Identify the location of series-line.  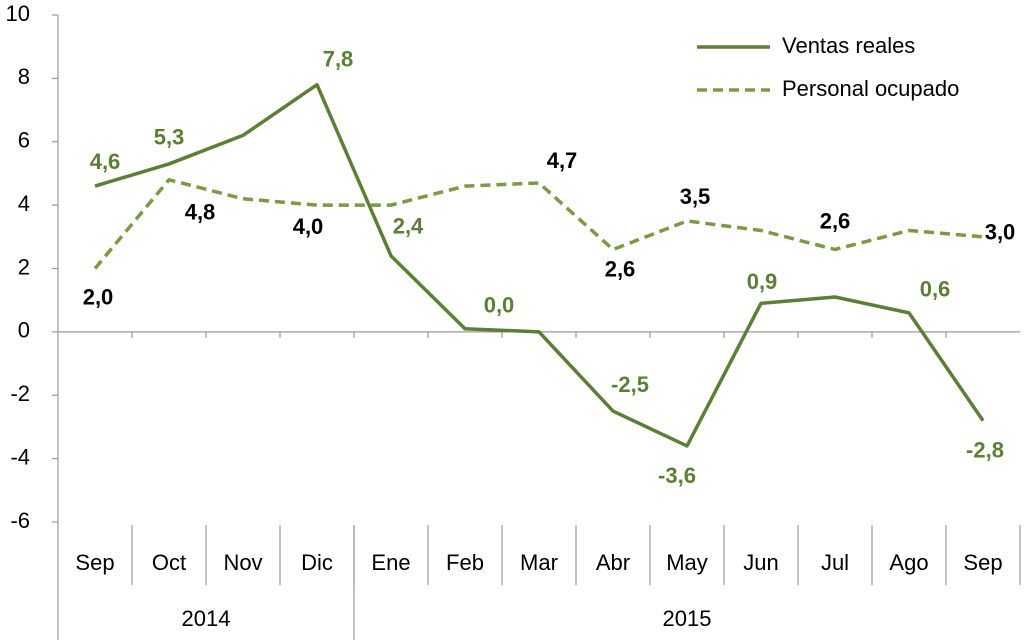
(538, 224).